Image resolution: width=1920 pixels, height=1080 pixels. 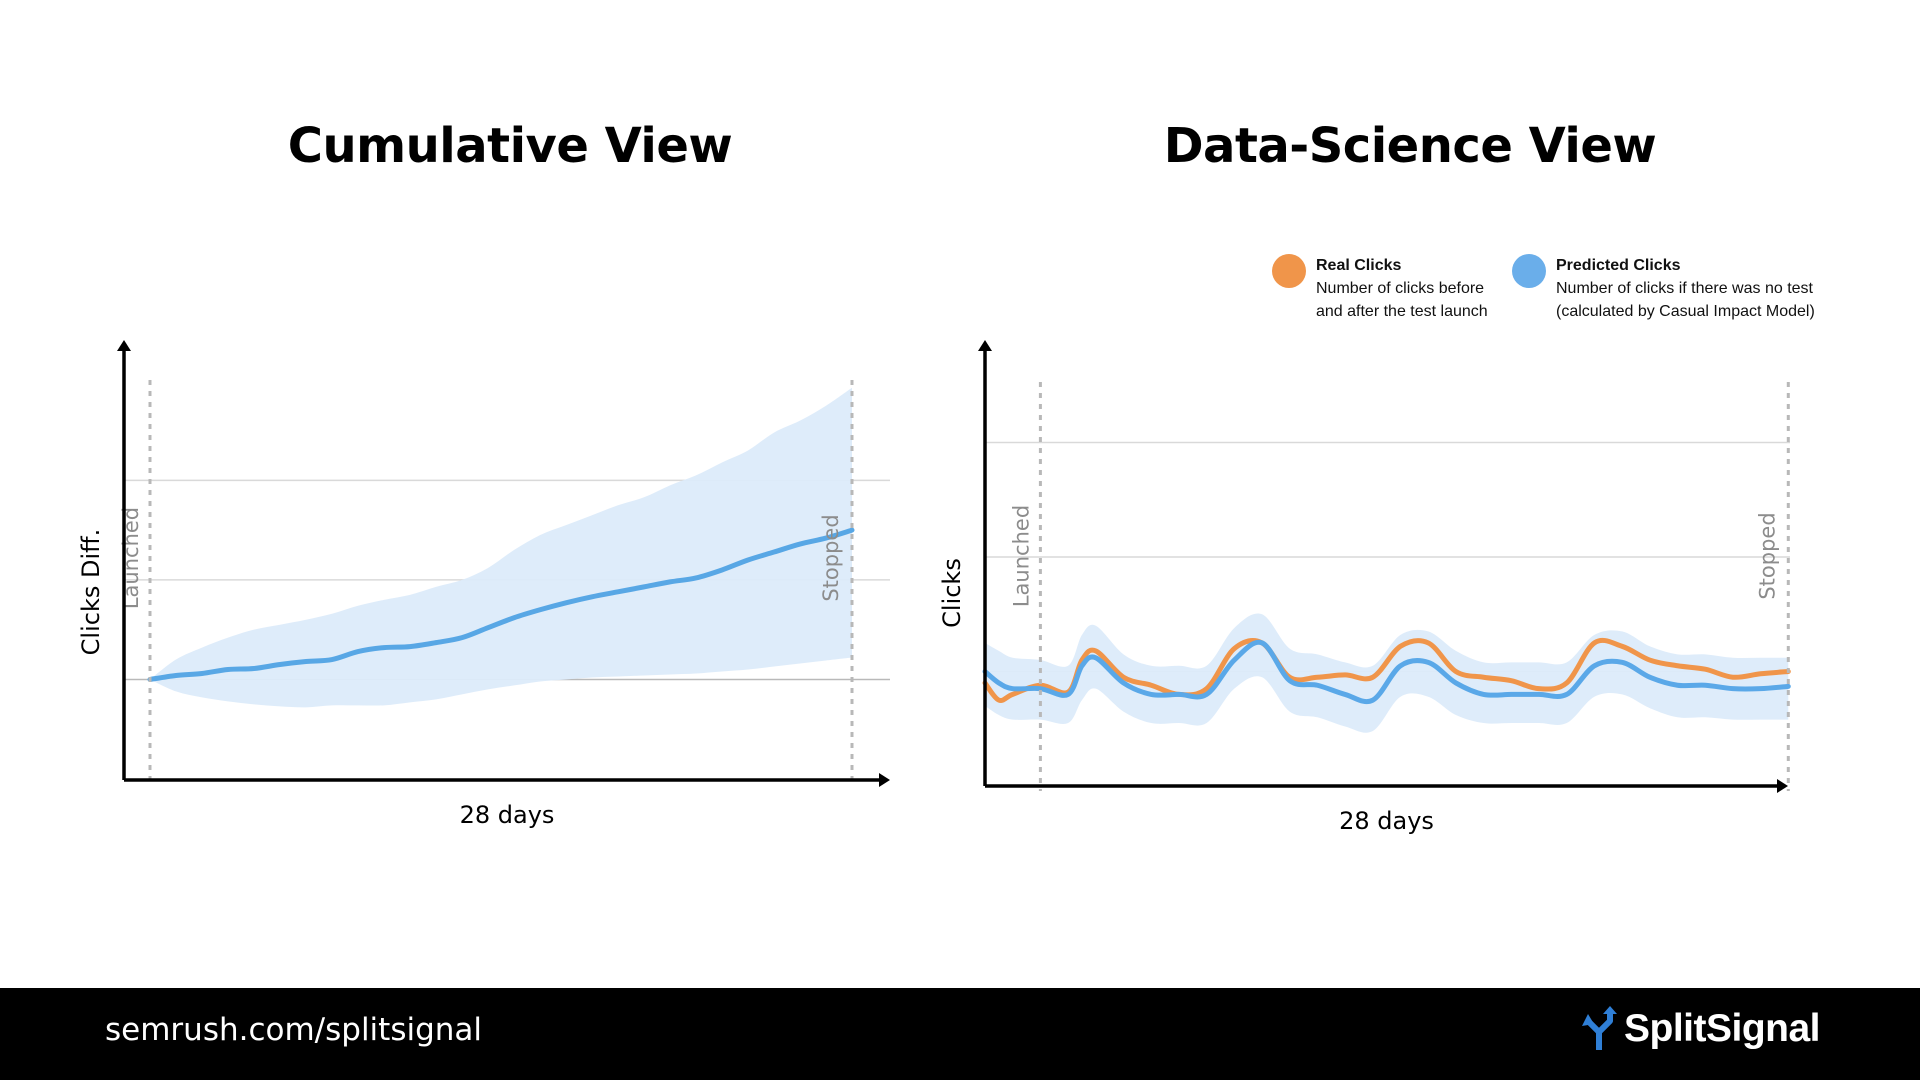 What do you see at coordinates (91, 592) in the screenshot?
I see `cum-y-axis-label: Clicks Diff.` at bounding box center [91, 592].